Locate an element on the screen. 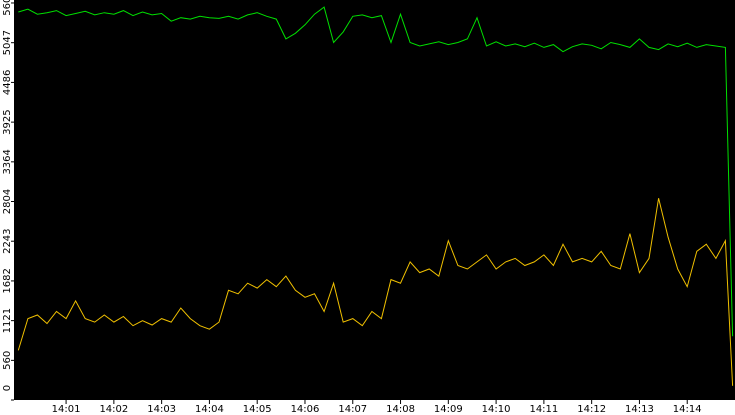  x-tick-label: 14:09 is located at coordinates (448, 409).